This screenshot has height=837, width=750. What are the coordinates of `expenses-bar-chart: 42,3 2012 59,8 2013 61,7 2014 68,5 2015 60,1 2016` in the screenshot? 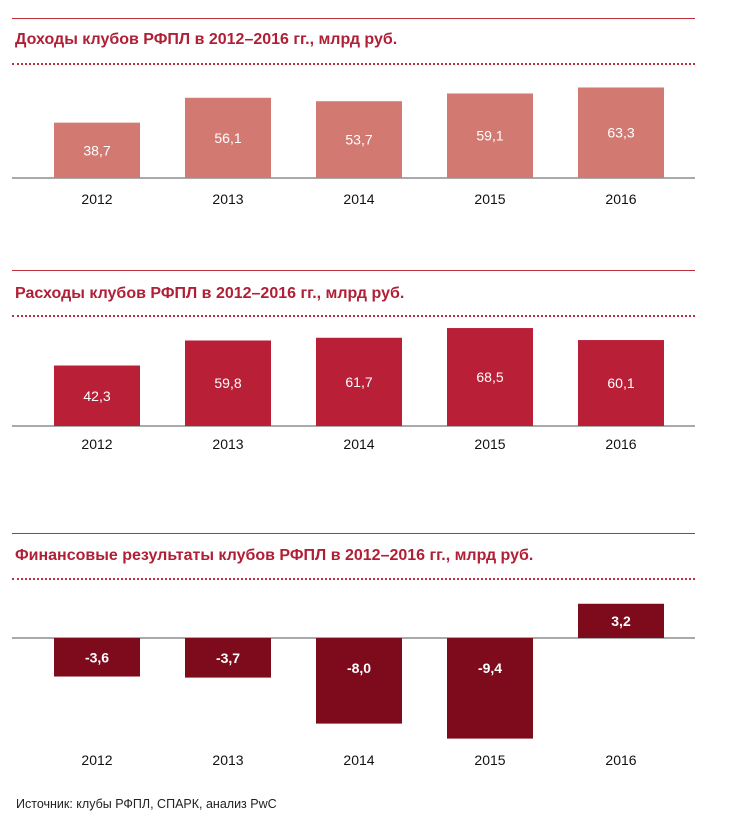 It's located at (353, 390).